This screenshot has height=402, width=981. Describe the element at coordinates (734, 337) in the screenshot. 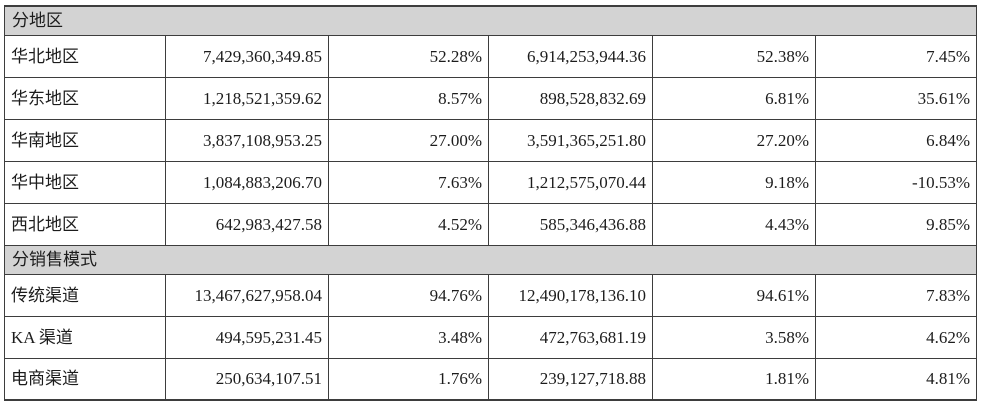

I see `share-prior-cell: 3.58%` at that location.